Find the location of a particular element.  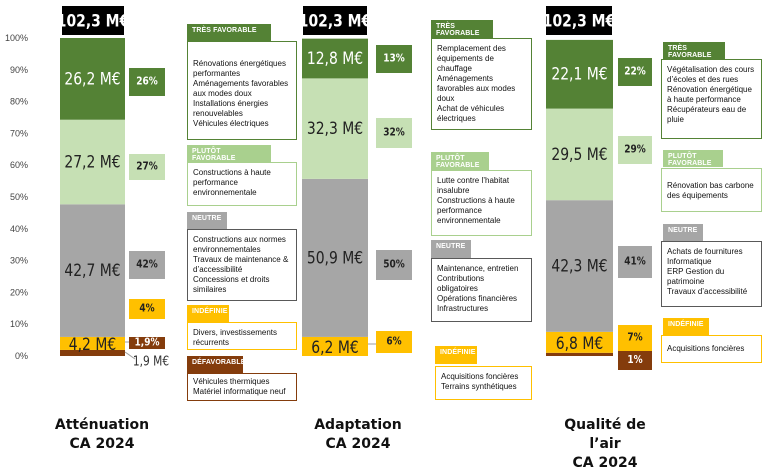

bar-value-label: 4,2 M€ is located at coordinates (92, 345).